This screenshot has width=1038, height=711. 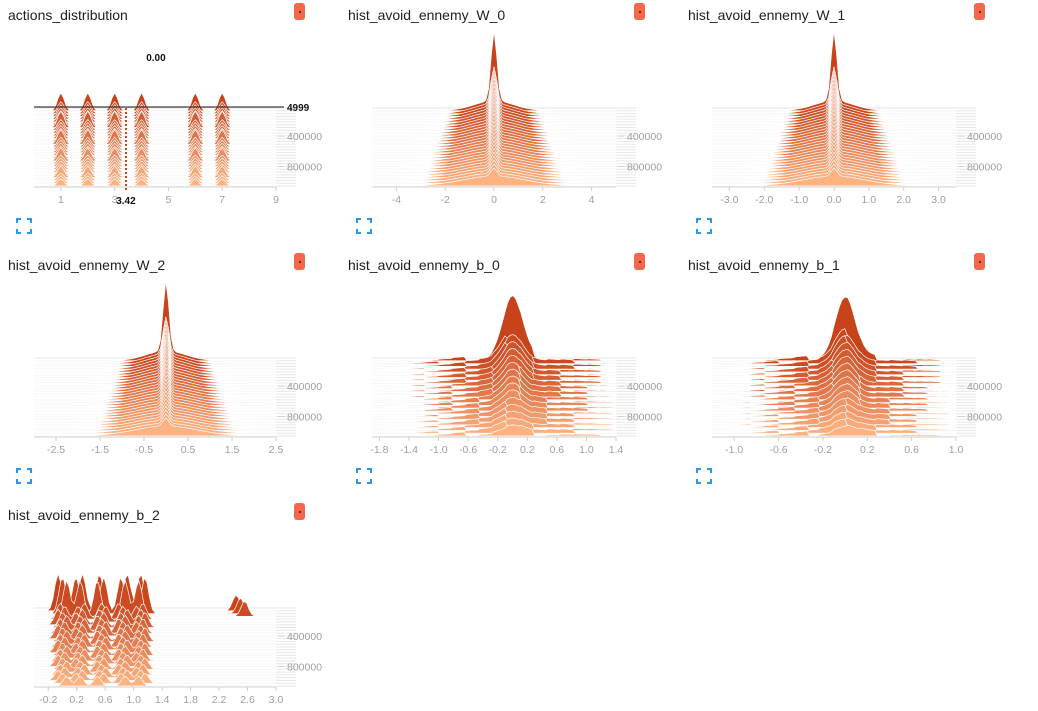 I want to click on histogram-chart: -0.2 0.2 0.6 1.0 1.4 1.8 2.2 2.6 3.0 400000 800000, so click(x=165, y=605).